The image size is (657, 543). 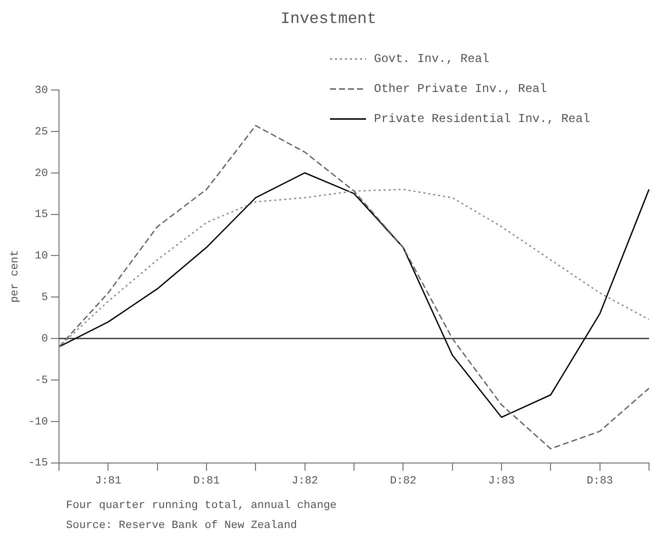 I want to click on text: Four quarter running total, annual change, so click(x=201, y=506).